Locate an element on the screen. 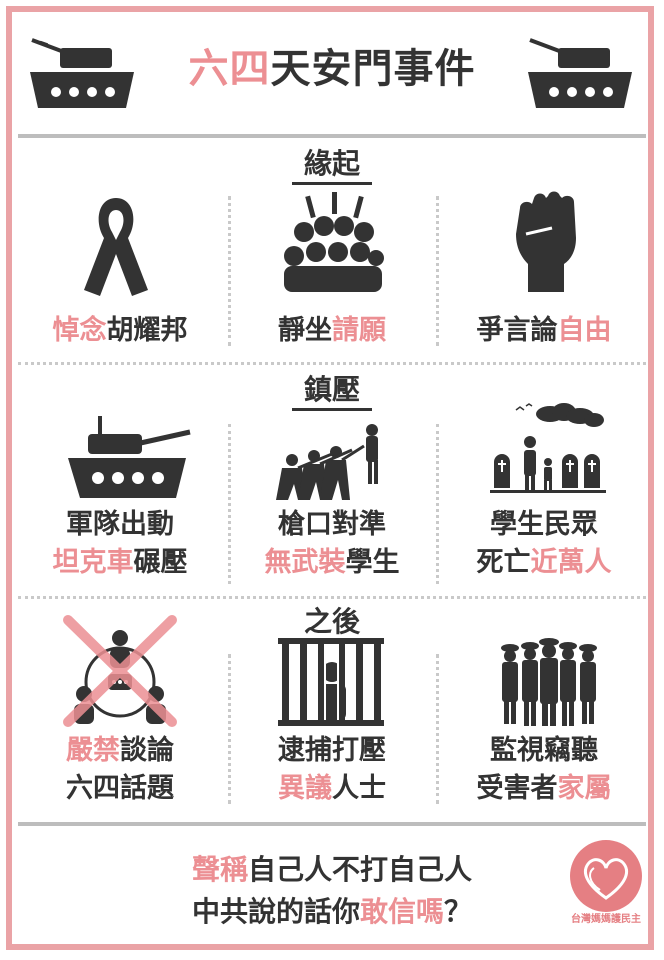 This screenshot has height=960, width=664. title-highlight: 六四 is located at coordinates (229, 69).